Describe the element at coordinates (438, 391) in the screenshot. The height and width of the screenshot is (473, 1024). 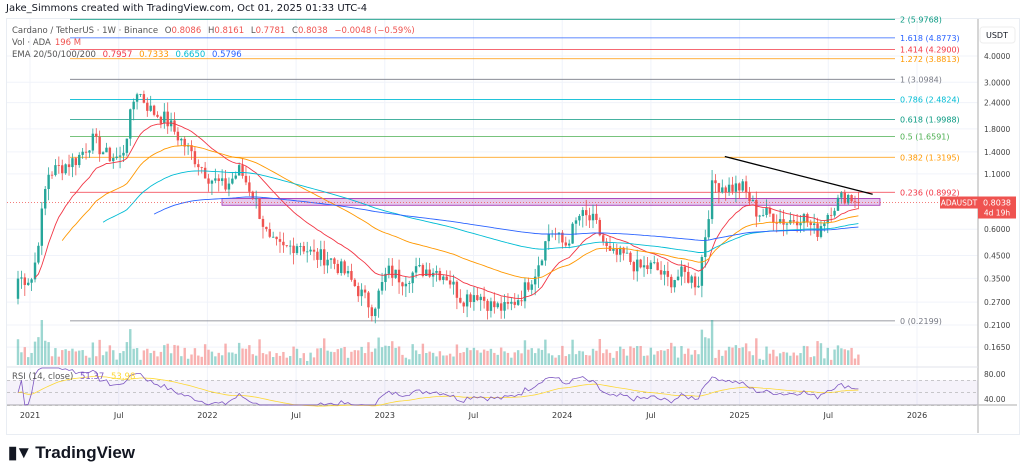
I see `rsi-ma-line` at that location.